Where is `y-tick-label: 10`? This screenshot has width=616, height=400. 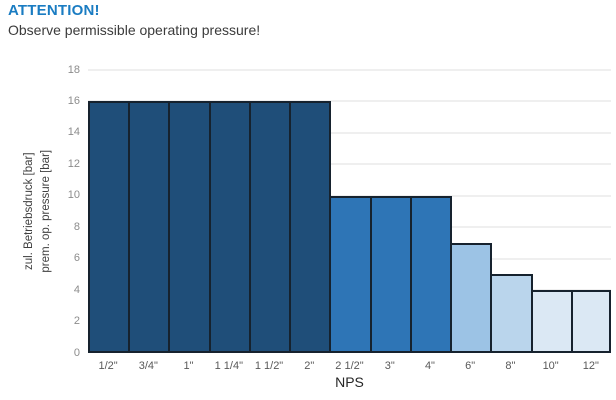
y-tick-label: 10 is located at coordinates (73, 195).